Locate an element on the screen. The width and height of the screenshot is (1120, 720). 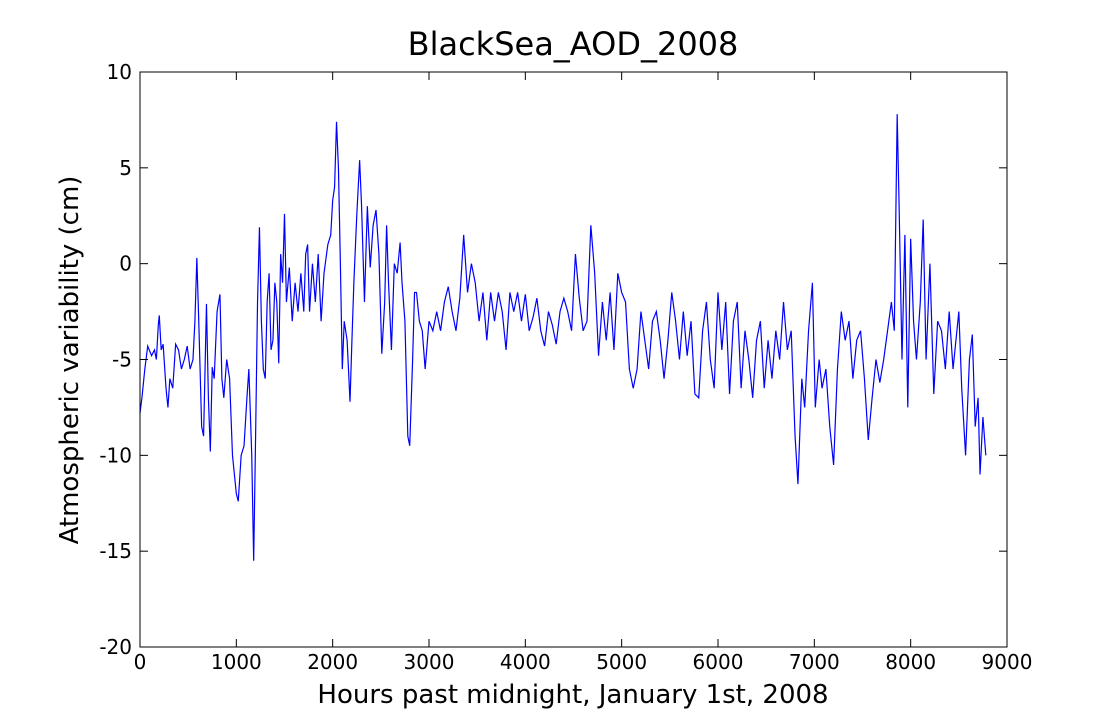
x-tick-label: 4000 is located at coordinates (525, 662).